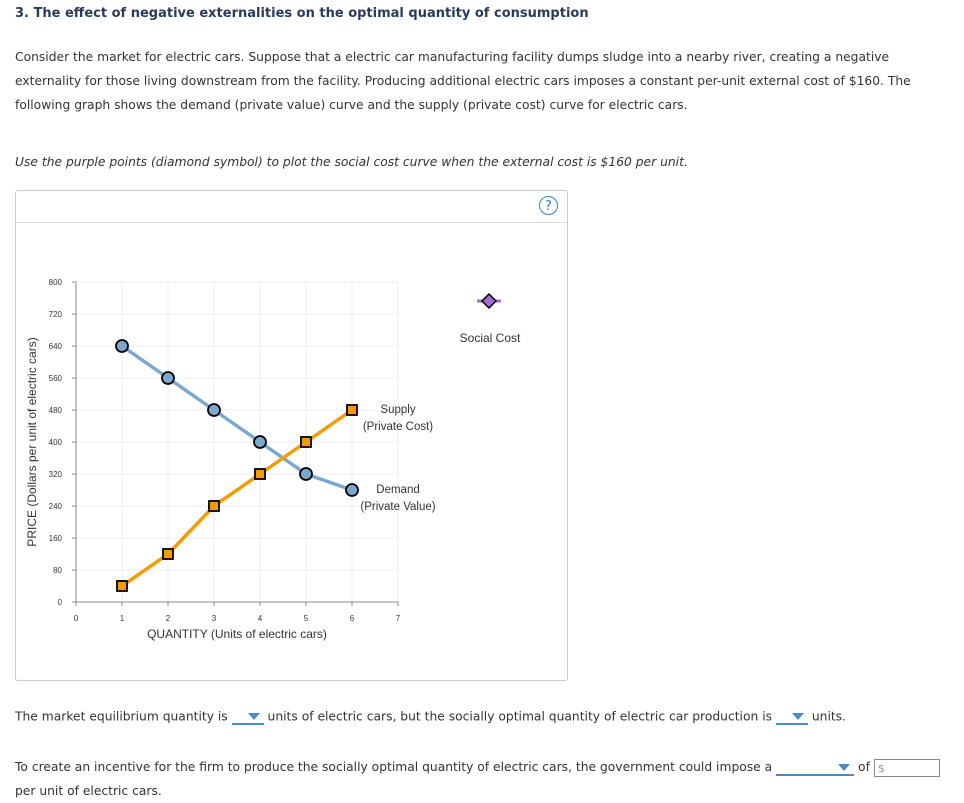 This screenshot has width=964, height=803. I want to click on palette-social-cost: Social Cost, so click(490, 318).